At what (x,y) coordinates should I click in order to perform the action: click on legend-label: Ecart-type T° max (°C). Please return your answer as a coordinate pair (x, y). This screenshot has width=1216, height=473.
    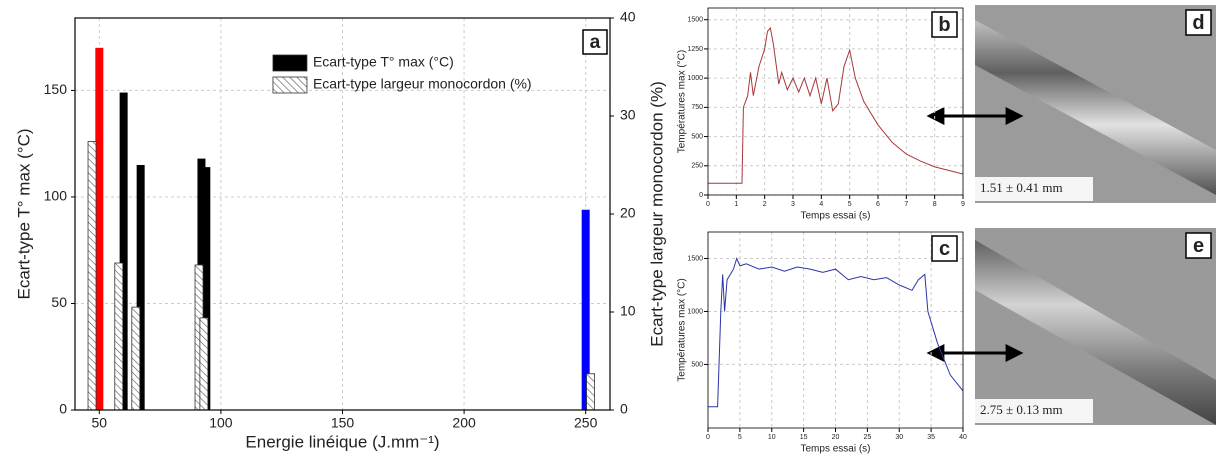
    Looking at the image, I should click on (383, 62).